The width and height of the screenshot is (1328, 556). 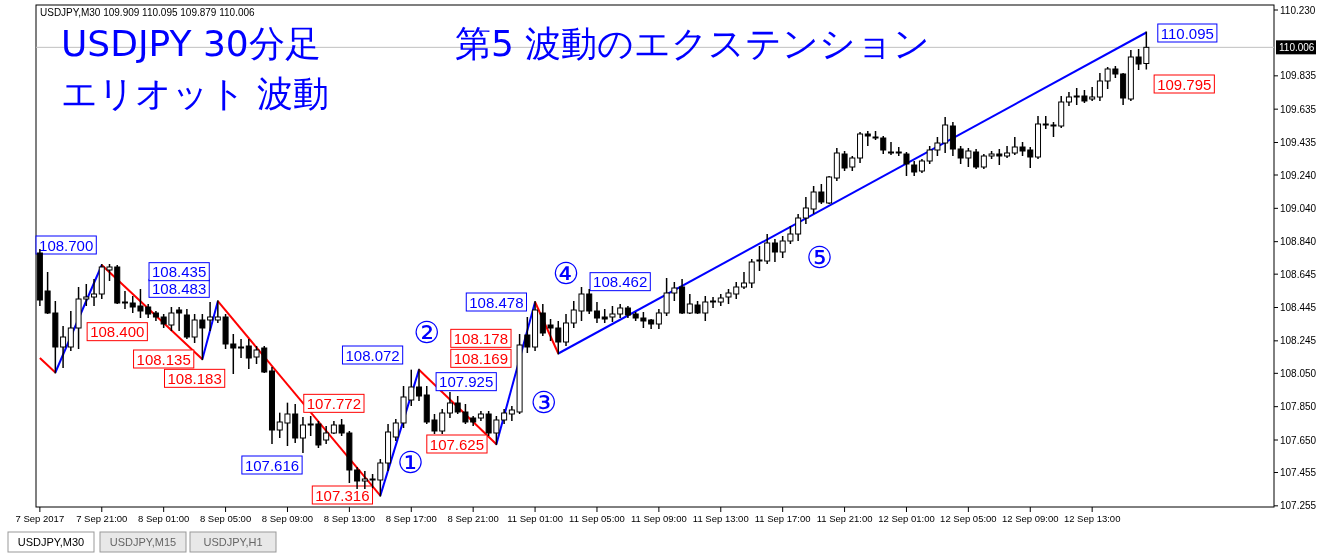 What do you see at coordinates (148, 12) in the screenshot?
I see `annotation: USDJPY,M30 109.909 110.095 109.879 110.006` at bounding box center [148, 12].